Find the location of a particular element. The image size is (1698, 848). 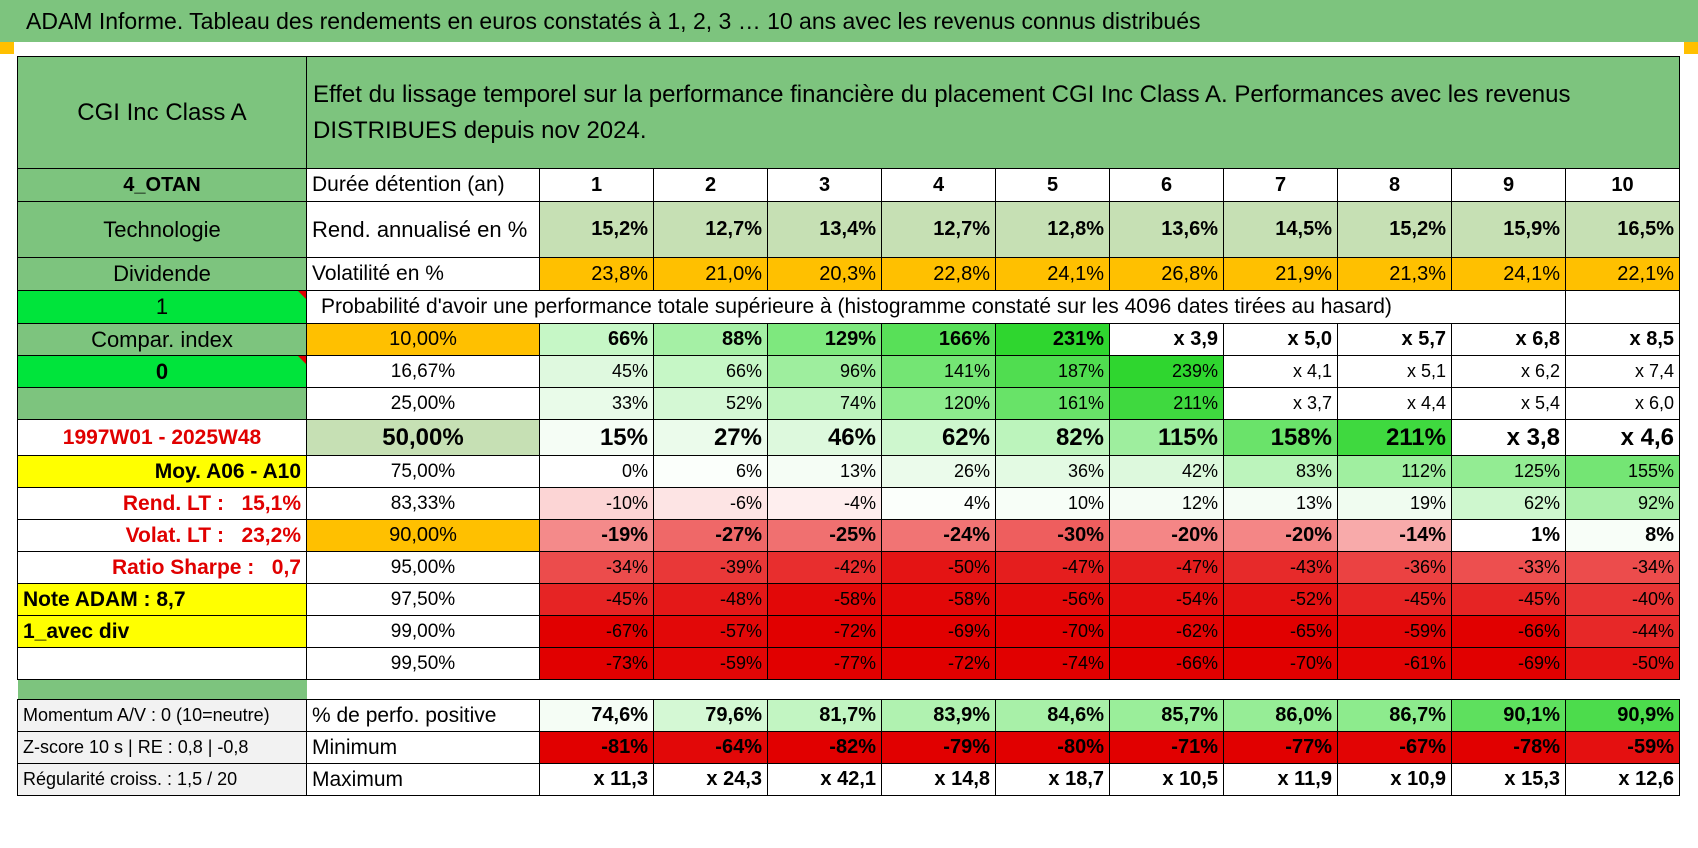

prob-cell: -14% is located at coordinates (1394, 535).